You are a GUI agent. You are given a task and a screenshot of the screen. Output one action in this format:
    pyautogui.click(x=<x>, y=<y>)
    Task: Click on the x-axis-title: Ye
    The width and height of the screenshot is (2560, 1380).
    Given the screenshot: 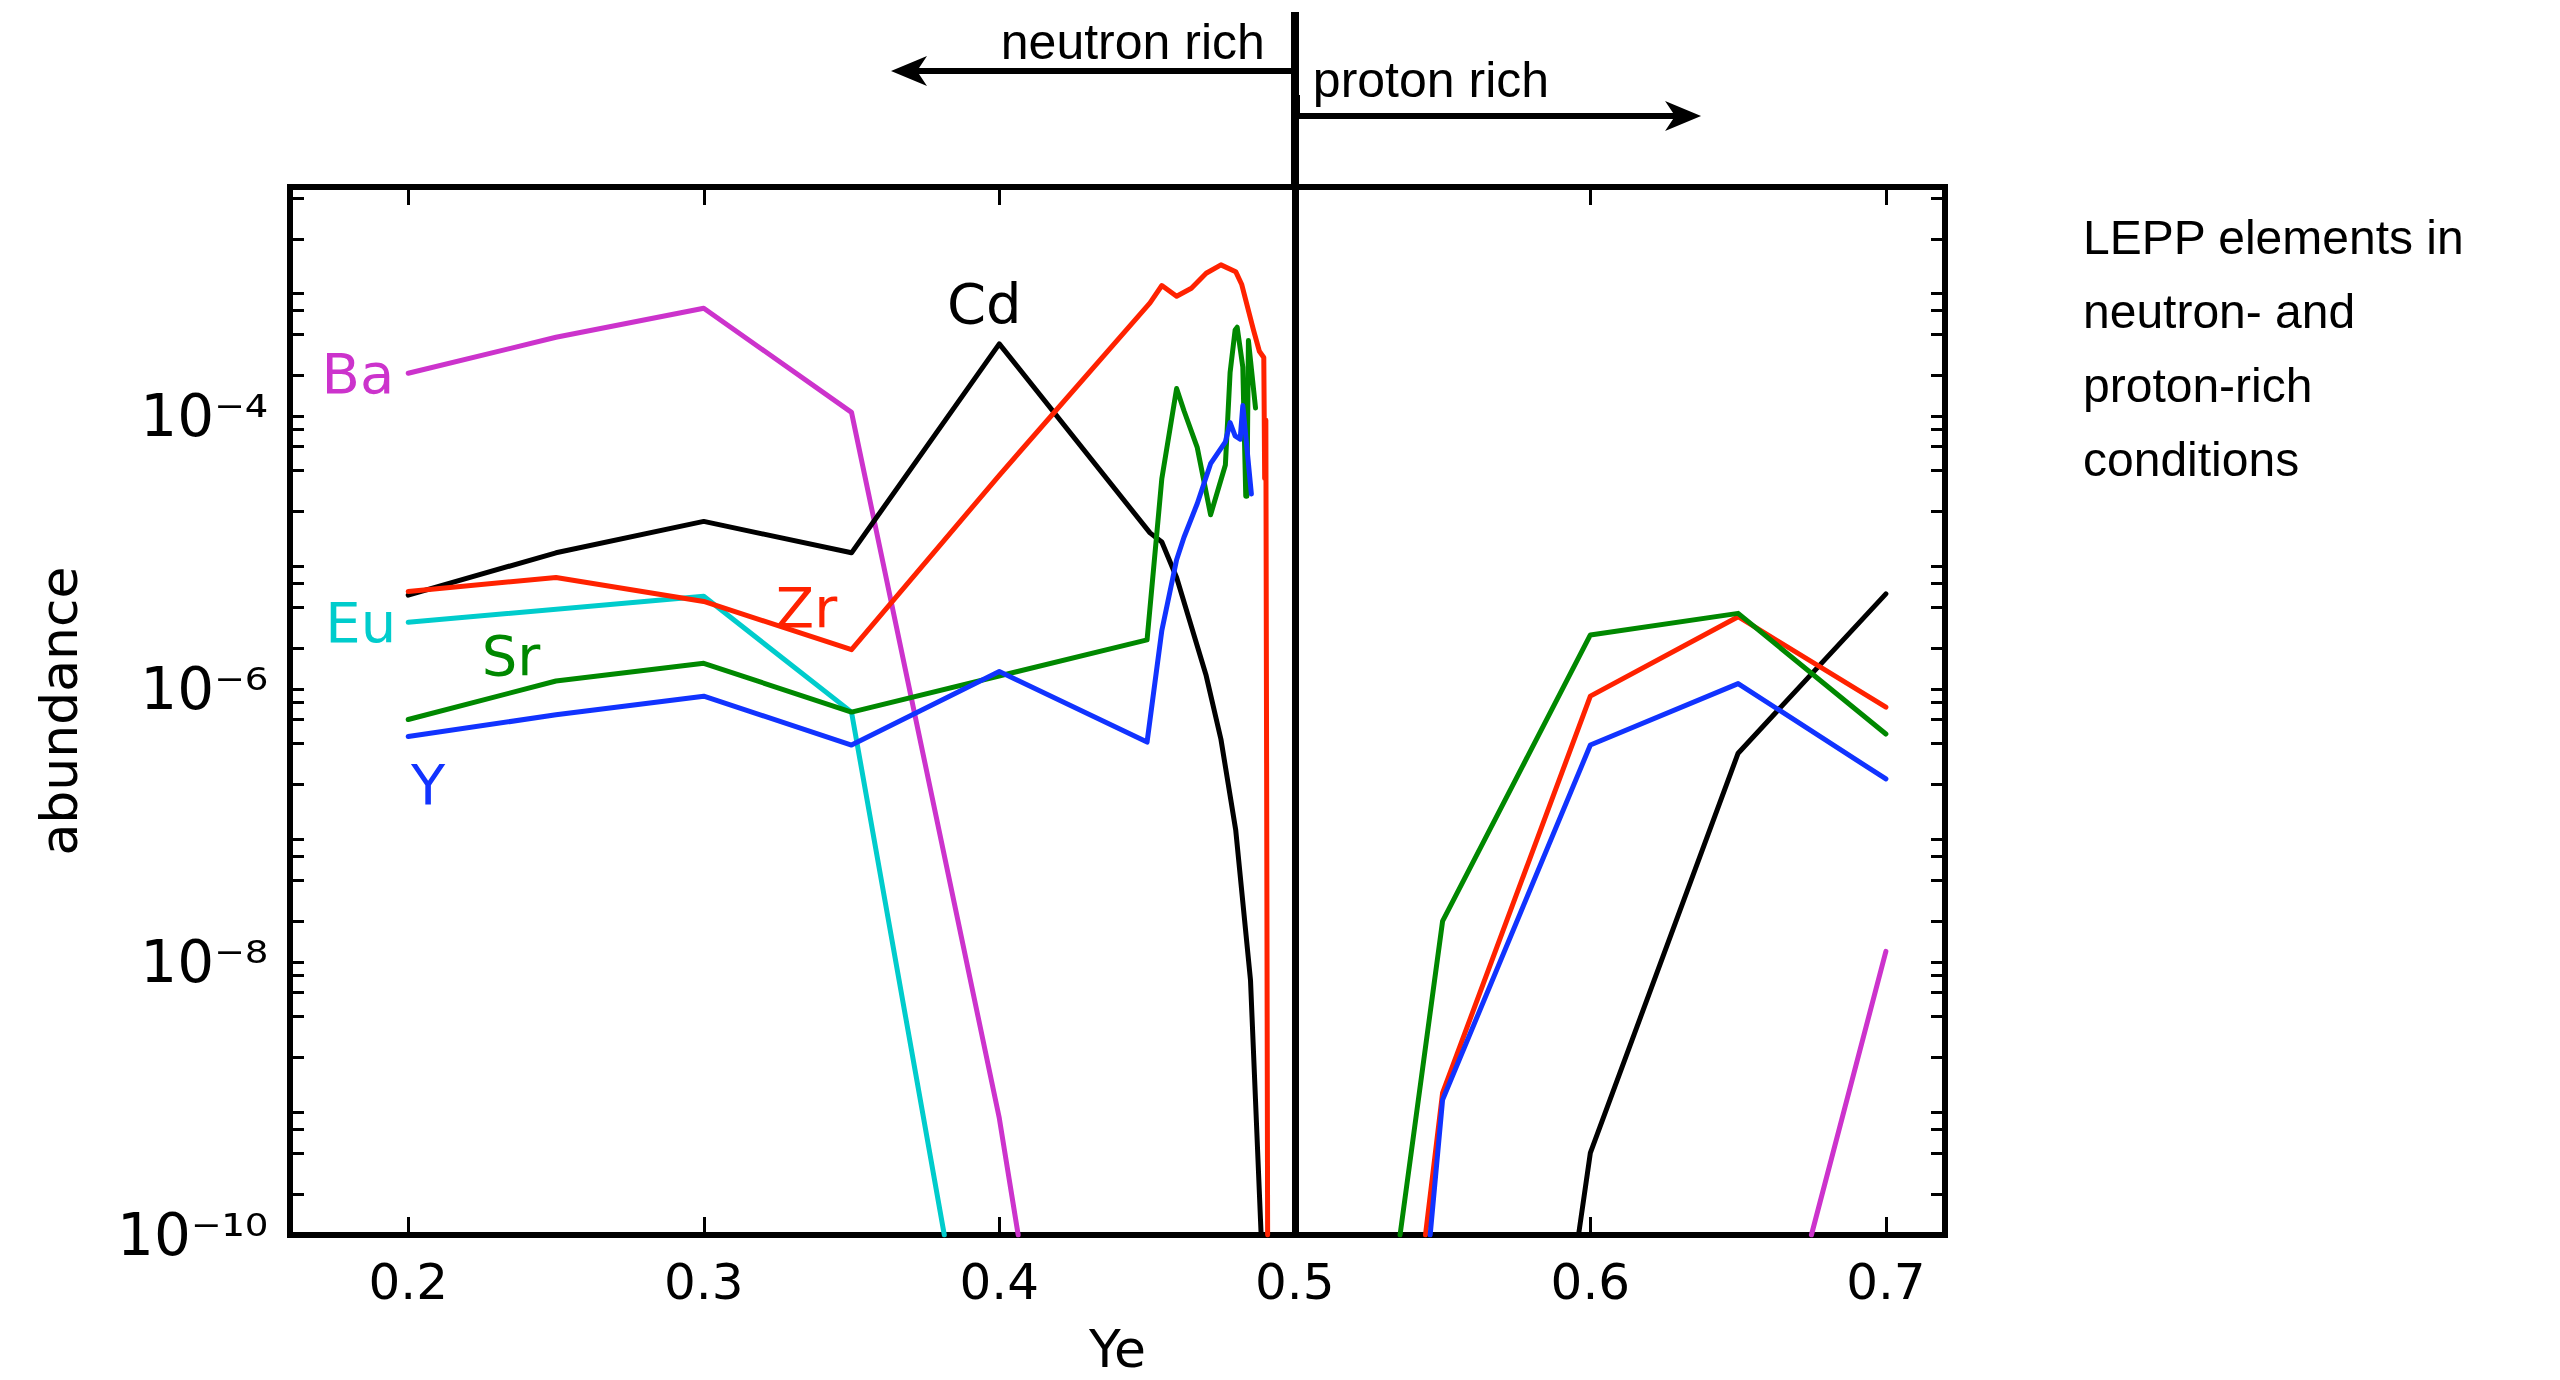 What is the action you would take?
    pyautogui.click(x=1117, y=1349)
    